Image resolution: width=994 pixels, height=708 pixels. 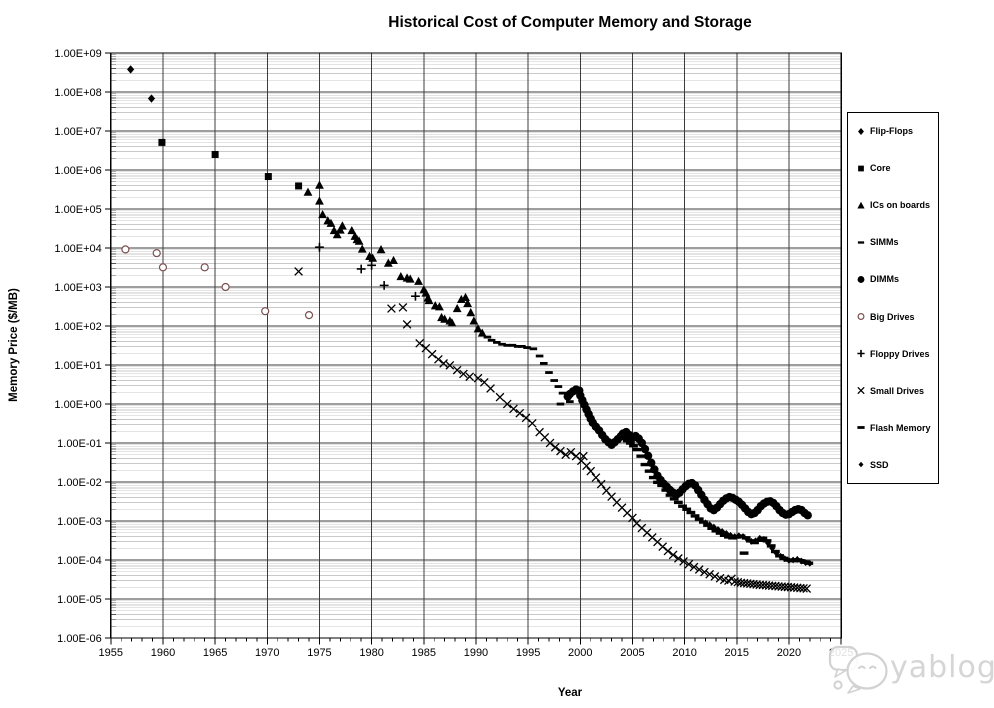 I want to click on y-tick-label: 1.00E+01, so click(x=77, y=366).